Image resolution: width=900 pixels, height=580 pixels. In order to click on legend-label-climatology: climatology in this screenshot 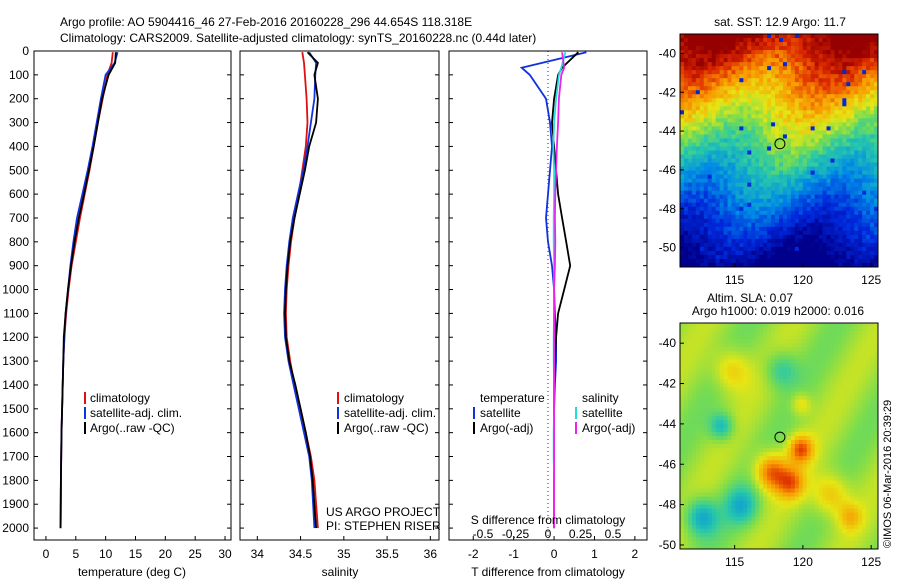, I will do `click(120, 398)`.